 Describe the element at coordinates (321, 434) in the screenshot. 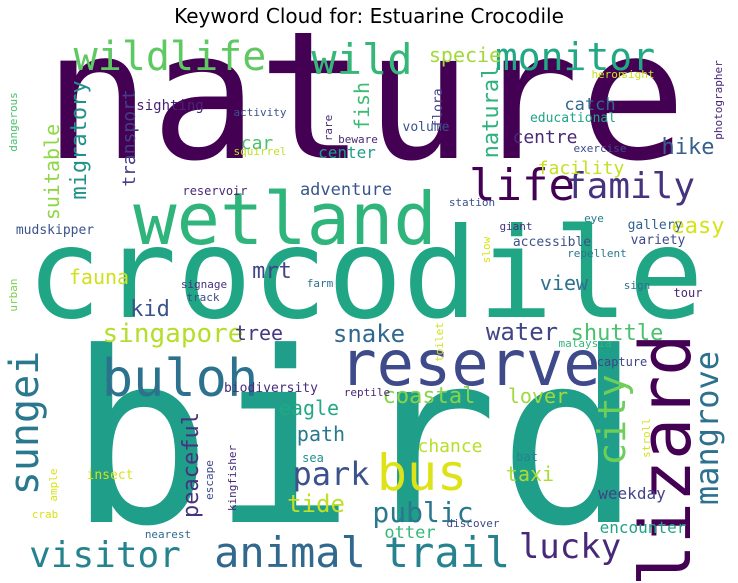

I see `word-path: path` at that location.